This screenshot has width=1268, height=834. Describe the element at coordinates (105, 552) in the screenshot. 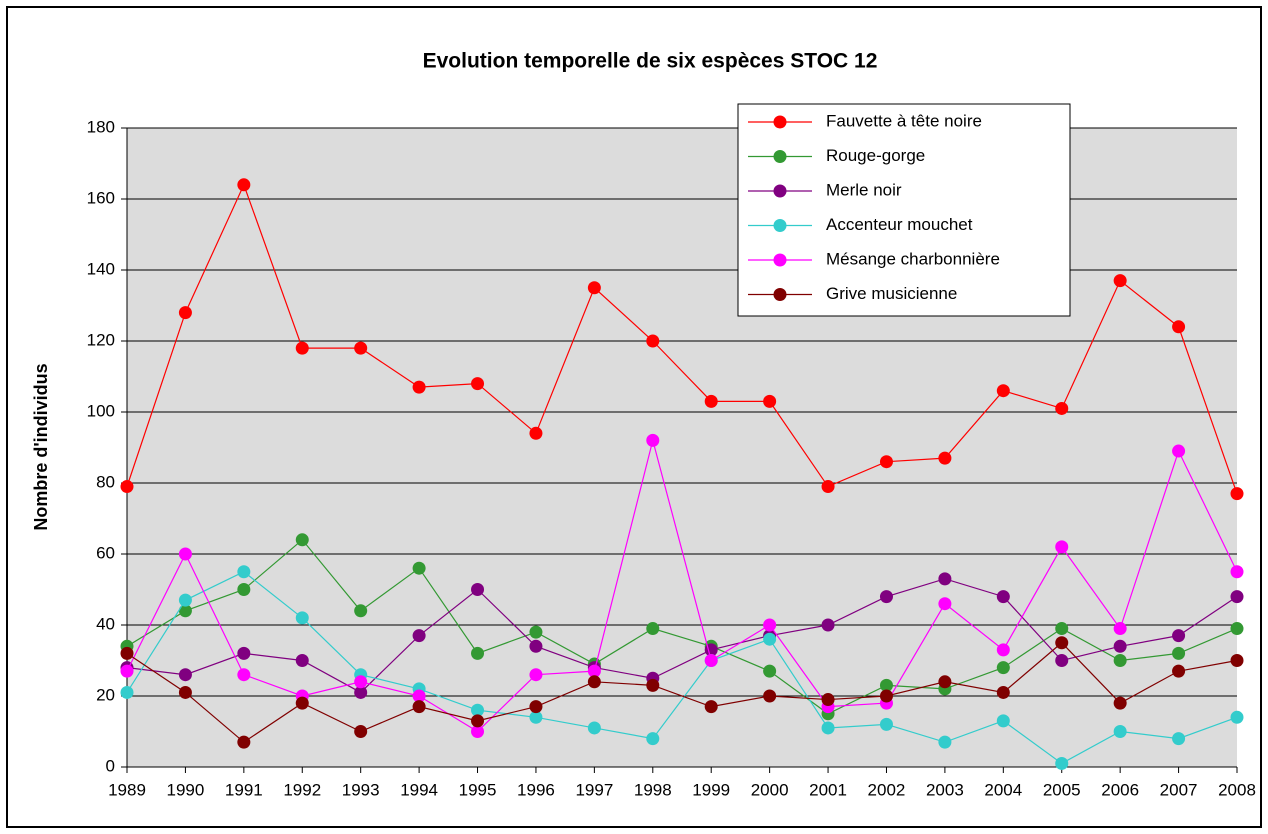

I see `y-tick-label: 60` at that location.